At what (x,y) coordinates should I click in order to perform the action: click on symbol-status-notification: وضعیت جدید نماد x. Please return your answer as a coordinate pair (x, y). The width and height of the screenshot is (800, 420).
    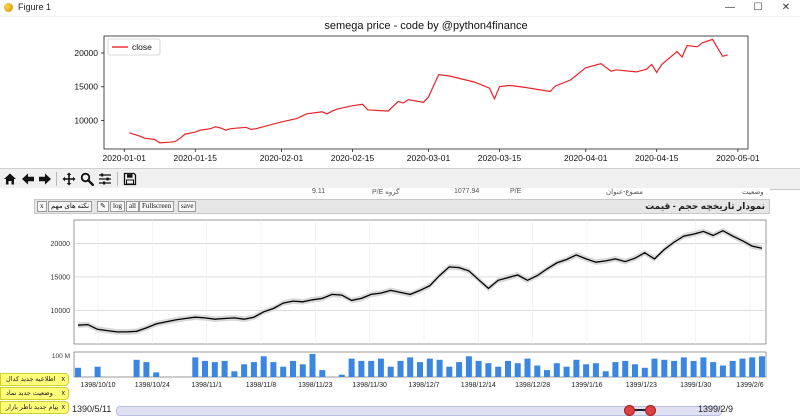
    Looking at the image, I should click on (34, 393).